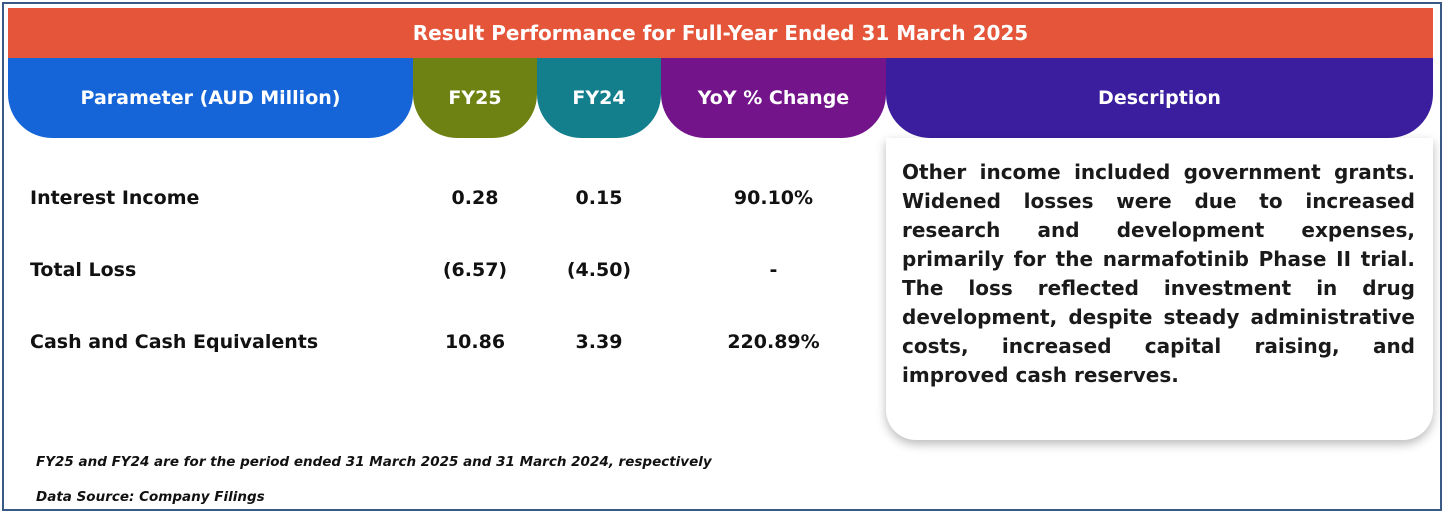  I want to click on row-yoy-value: 220.89%, so click(773, 342).